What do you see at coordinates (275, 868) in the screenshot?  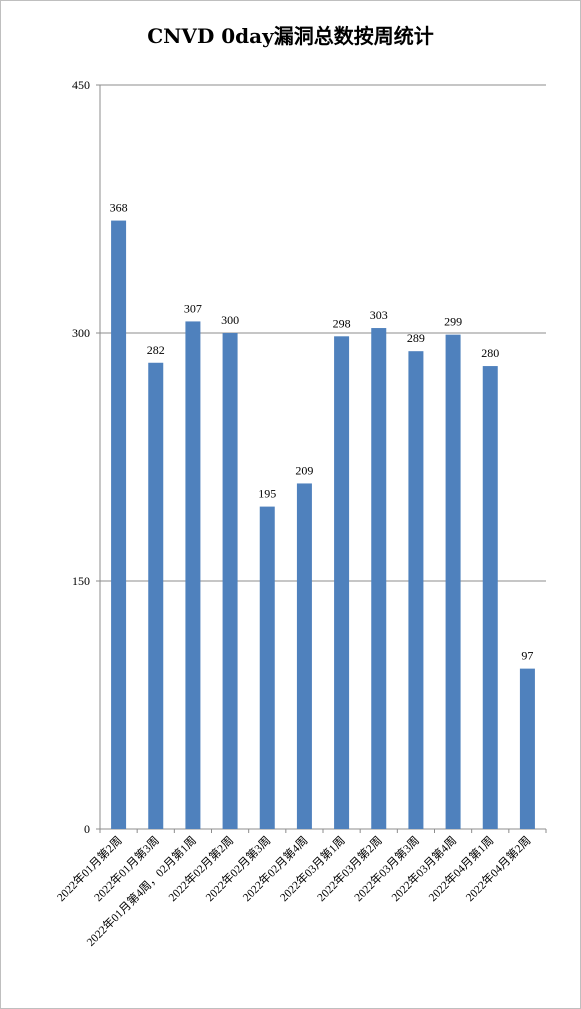 I see `category-label: 2022年02月第4周` at bounding box center [275, 868].